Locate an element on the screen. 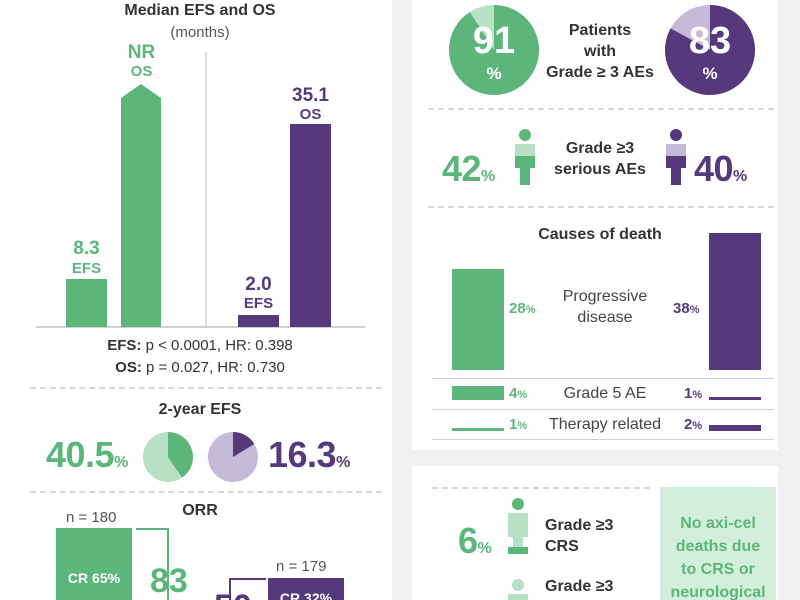 This screenshot has width=800, height=600. os-stat: OS: p = 0.027, HR: 0.730 is located at coordinates (200, 367).